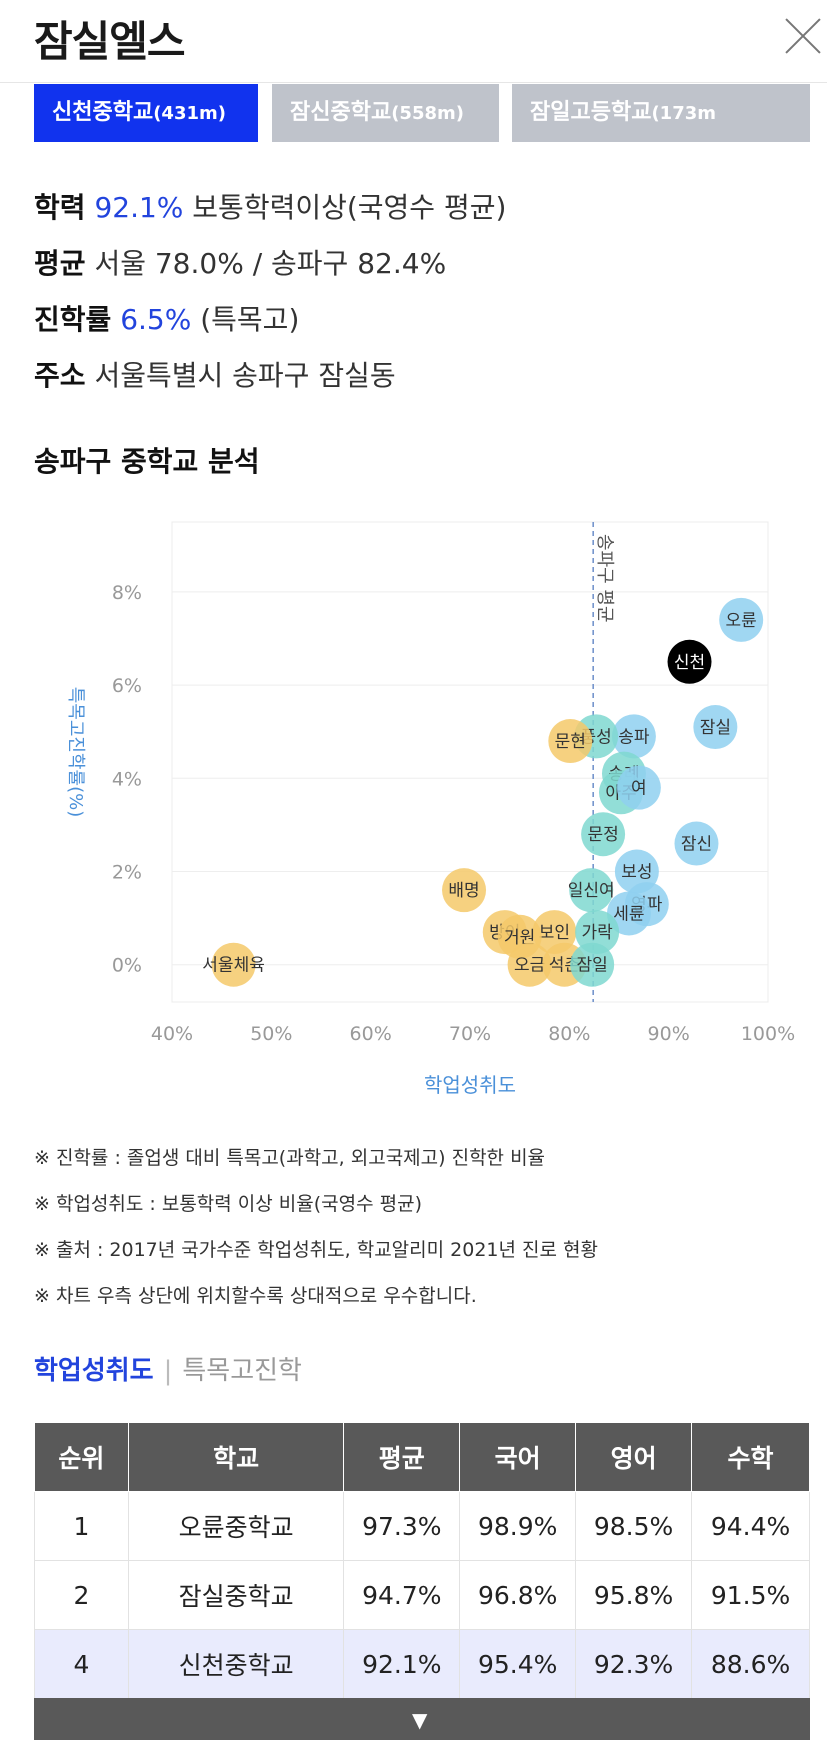 The height and width of the screenshot is (1760, 827). I want to click on note-1: ※ 진학률 : 졸업생 대비 특목고(과학고, 외고국제고) 진학한 비율, so click(290, 1158).